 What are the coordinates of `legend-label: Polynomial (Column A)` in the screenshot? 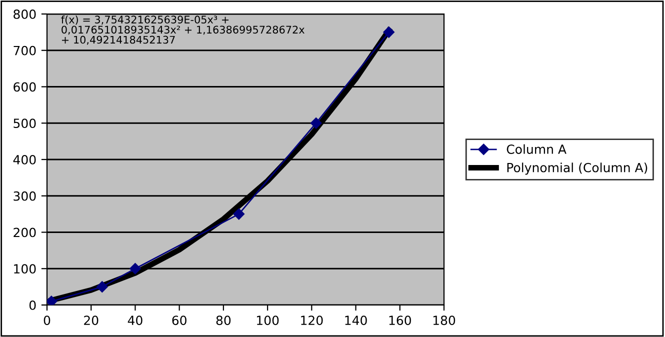 It's located at (577, 168).